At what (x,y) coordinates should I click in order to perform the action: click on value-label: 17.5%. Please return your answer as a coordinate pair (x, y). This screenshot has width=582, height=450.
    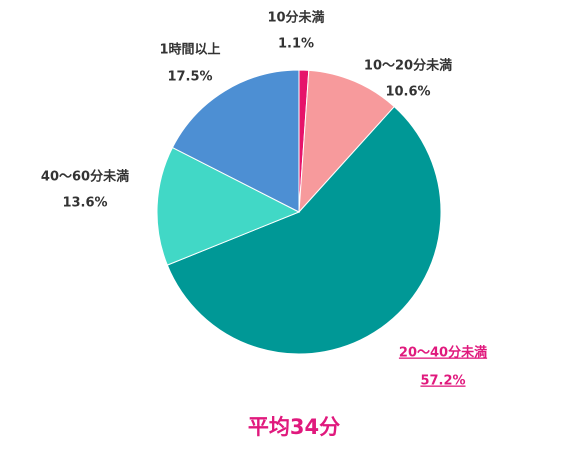
    Looking at the image, I should click on (189, 77).